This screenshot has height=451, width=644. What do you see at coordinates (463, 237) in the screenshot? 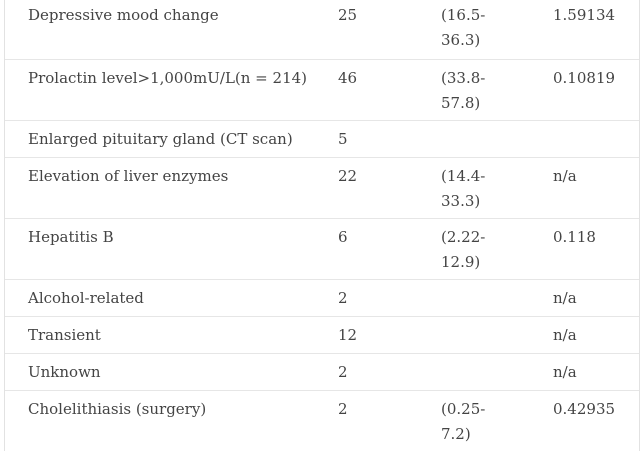
I see `ci-line-1: (2.22-` at bounding box center [463, 237].